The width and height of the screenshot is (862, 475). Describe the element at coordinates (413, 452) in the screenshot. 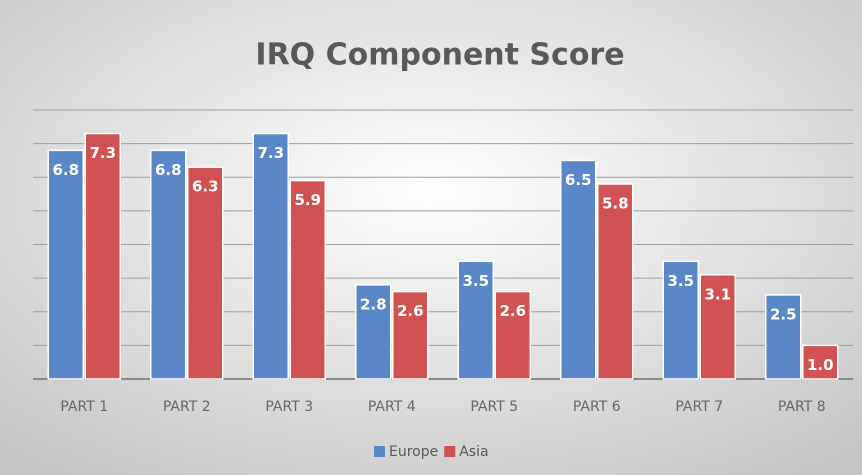

I see `legend-label: Europe` at that location.